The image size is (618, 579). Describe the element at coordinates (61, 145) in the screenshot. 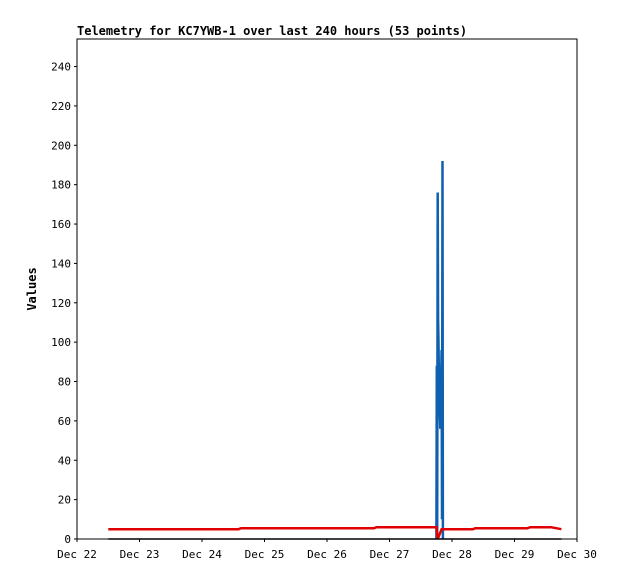

I see `y-tick-label: 200` at that location.